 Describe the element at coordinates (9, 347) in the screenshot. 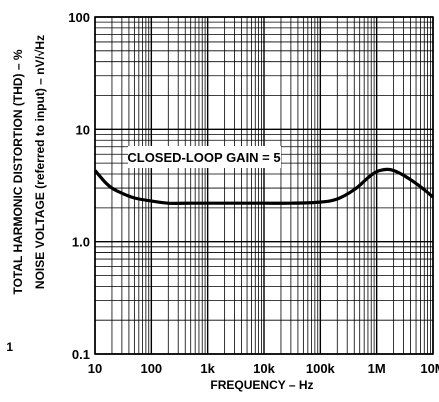

I see `left-edge-fragment: 1` at that location.